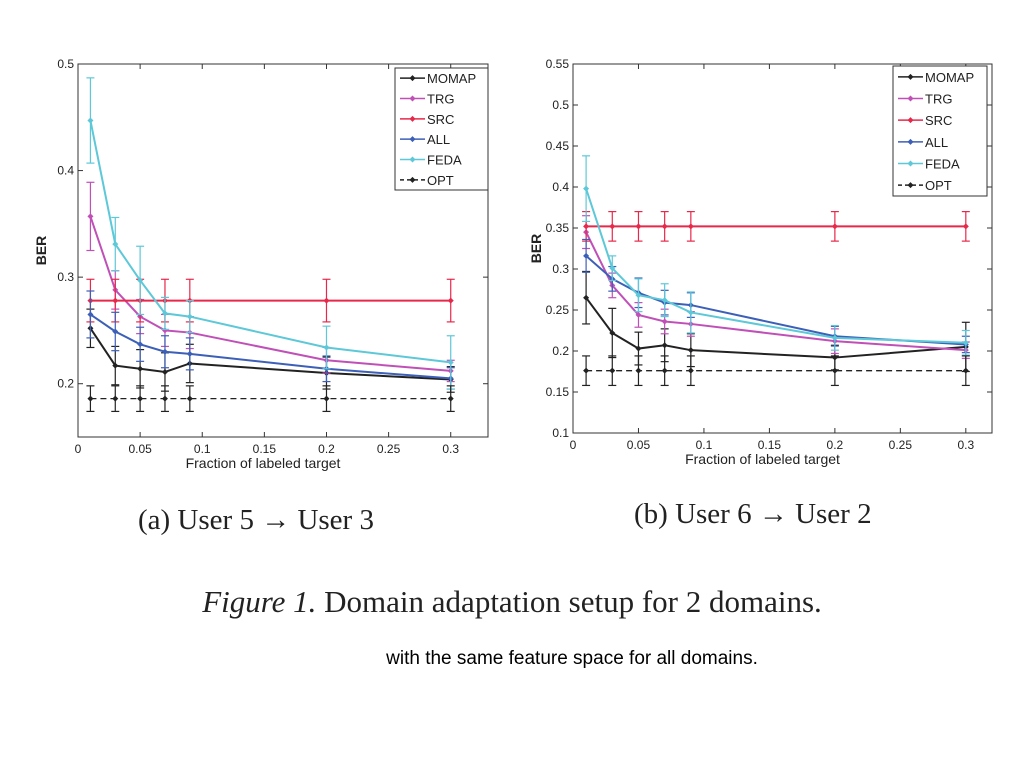 This screenshot has height=768, width=1024. I want to click on legend-label: ALL, so click(936, 142).